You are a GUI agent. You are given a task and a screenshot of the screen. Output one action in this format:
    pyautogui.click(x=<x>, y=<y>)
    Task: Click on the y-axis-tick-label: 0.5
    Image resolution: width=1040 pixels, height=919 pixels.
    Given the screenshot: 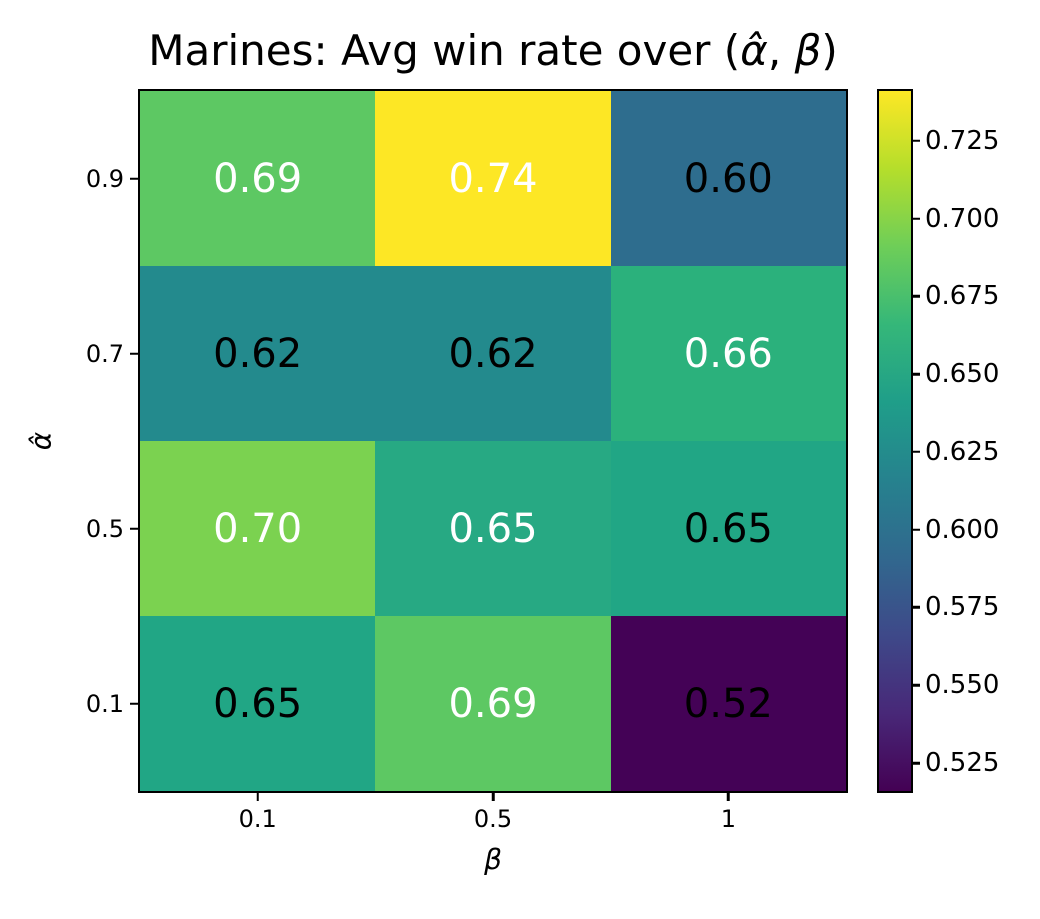 What is the action you would take?
    pyautogui.click(x=104, y=528)
    